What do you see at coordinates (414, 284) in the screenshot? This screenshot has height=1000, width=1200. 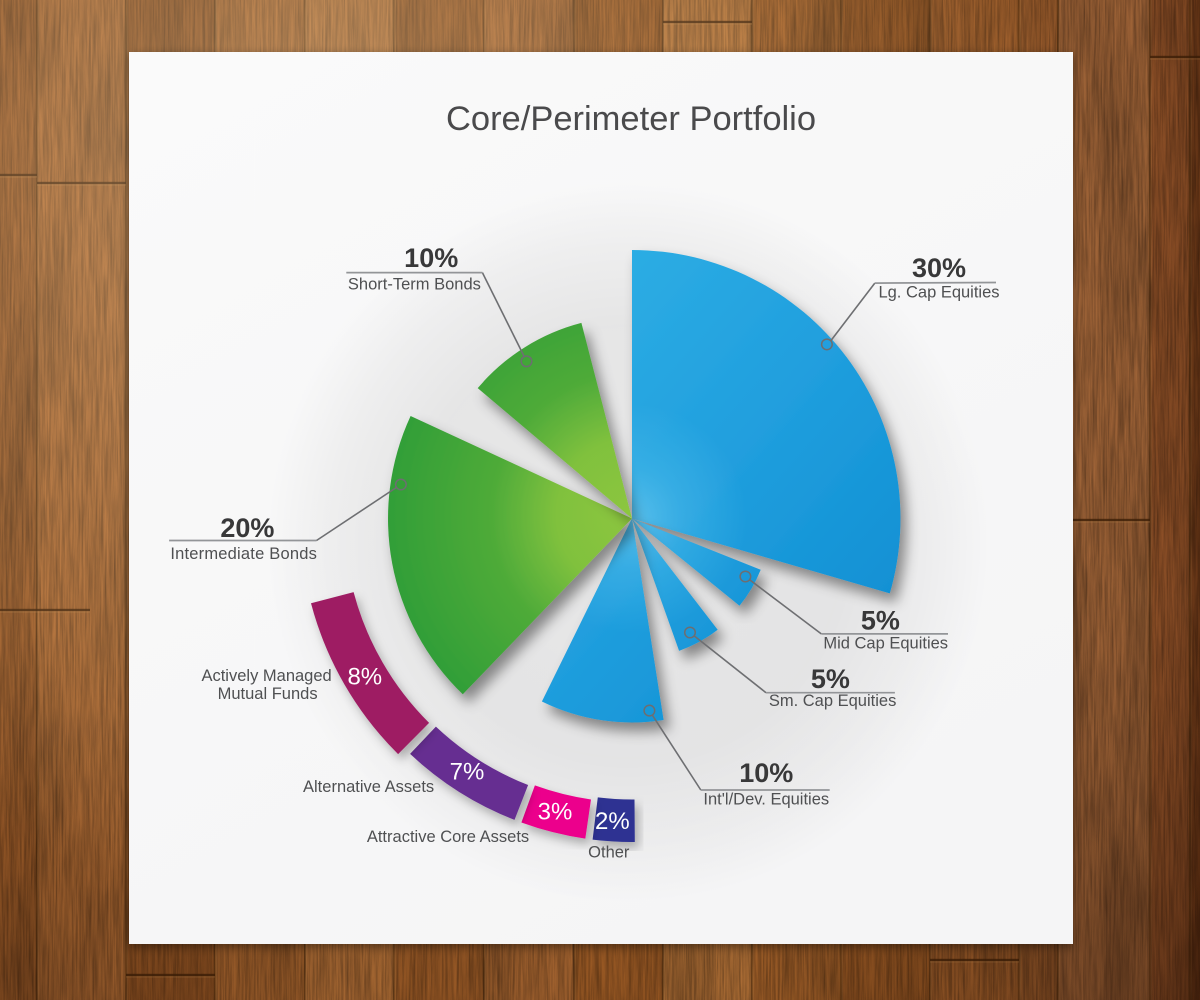 I see `svg-text: Short-Term Bonds` at bounding box center [414, 284].